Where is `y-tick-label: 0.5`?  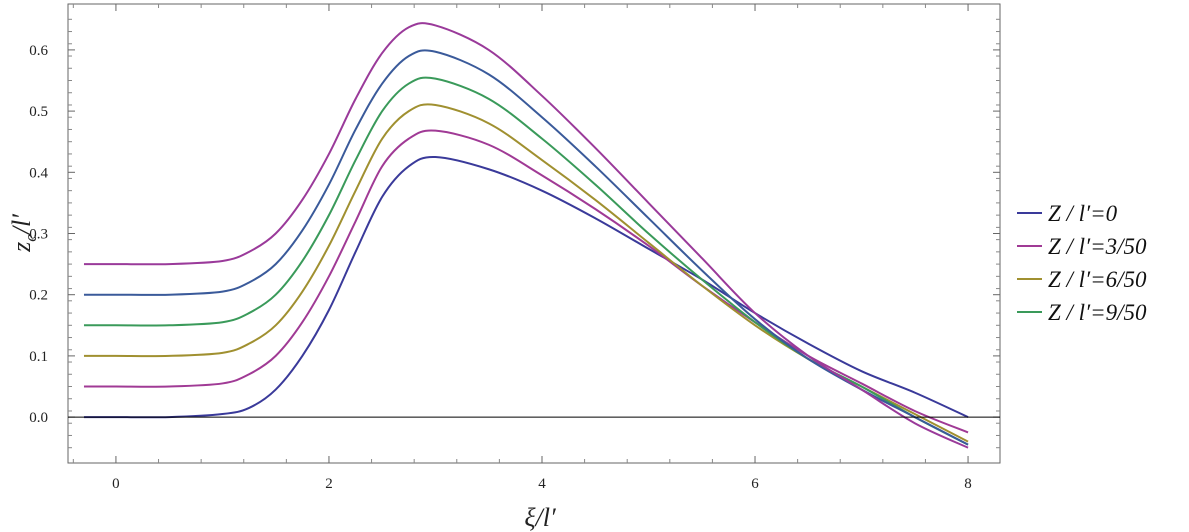
y-tick-label: 0.5 is located at coordinates (38, 112).